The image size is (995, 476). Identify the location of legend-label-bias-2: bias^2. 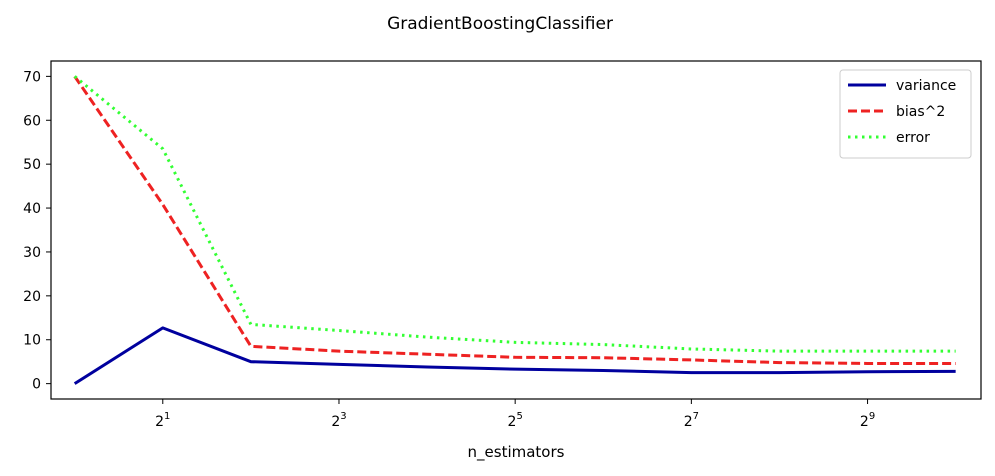
(920, 112).